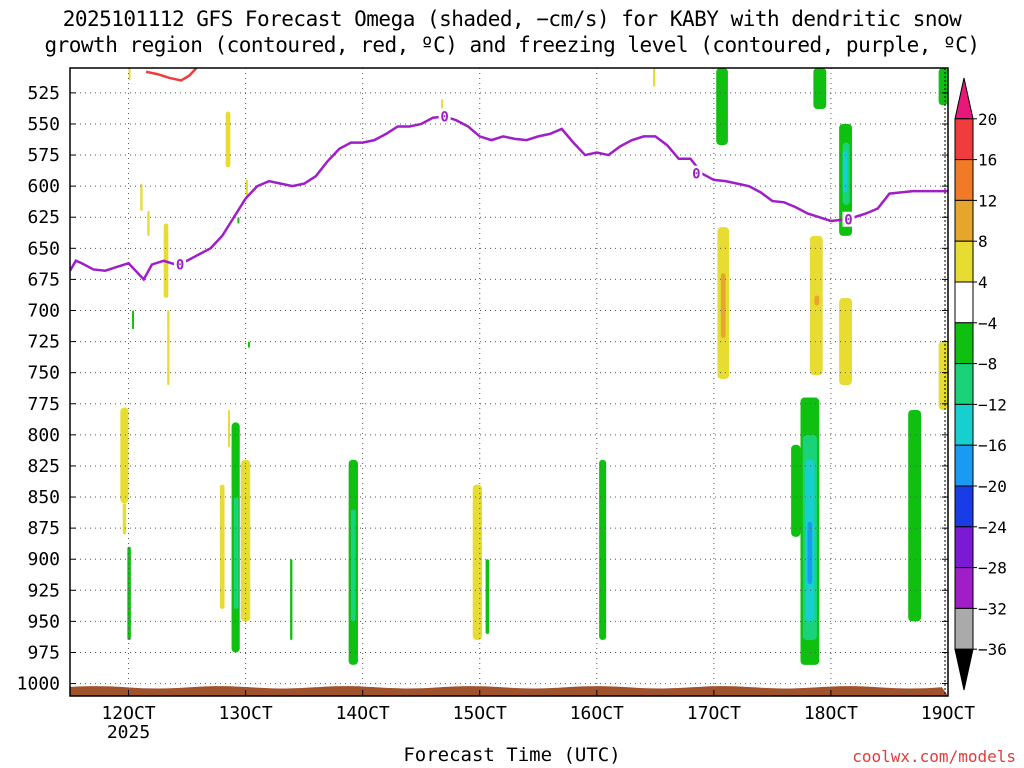 This screenshot has height=768, width=1024. What do you see at coordinates (246, 713) in the screenshot?
I see `x-tick-label-13OCT: 13OCT` at bounding box center [246, 713].